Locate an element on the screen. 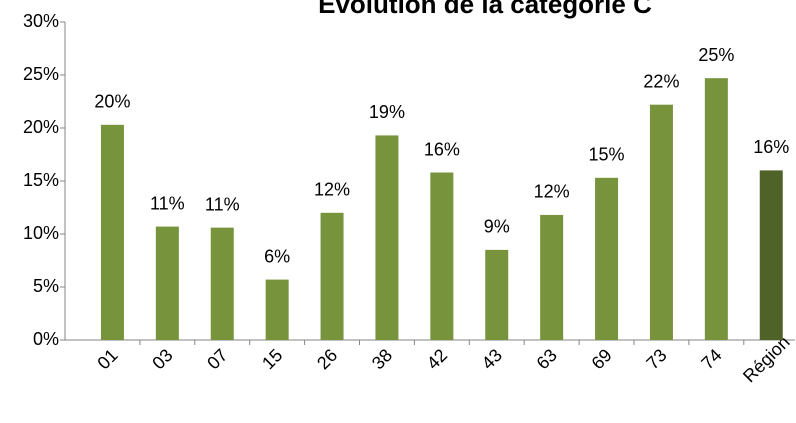 The image size is (796, 423). x-tick-label: 74 is located at coordinates (711, 359).